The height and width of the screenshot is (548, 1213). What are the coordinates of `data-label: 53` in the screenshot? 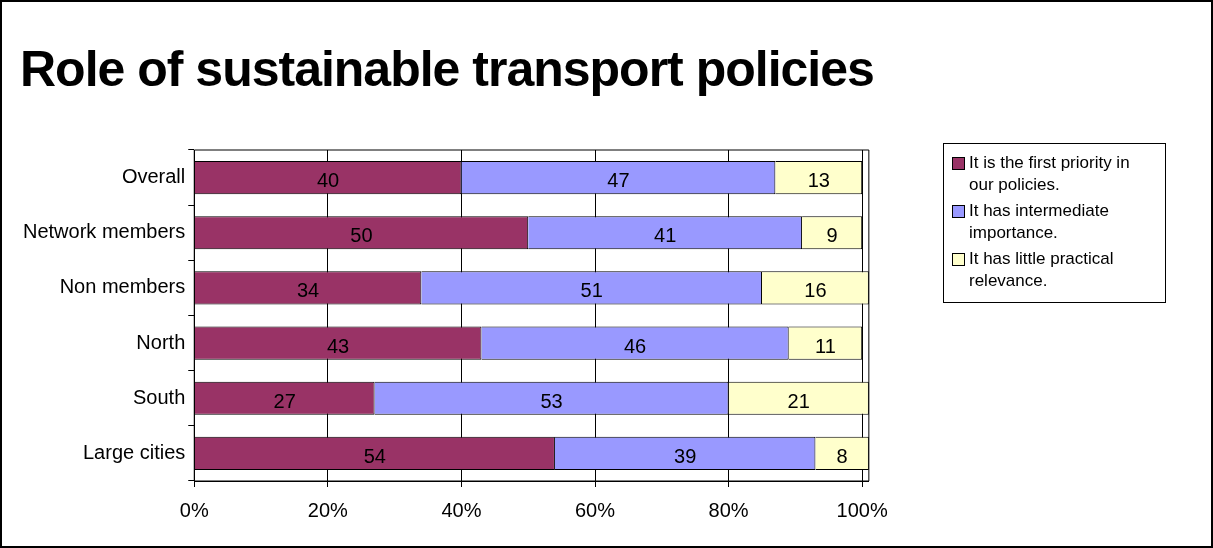 It's located at (551, 400).